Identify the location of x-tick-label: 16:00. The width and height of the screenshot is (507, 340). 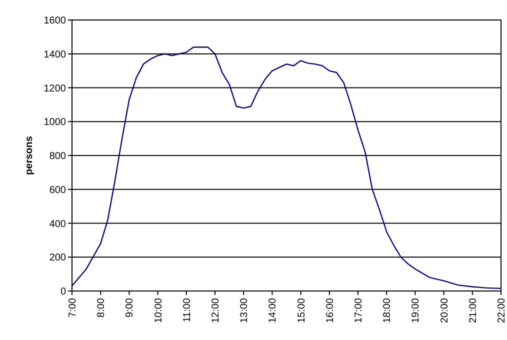
(330, 311).